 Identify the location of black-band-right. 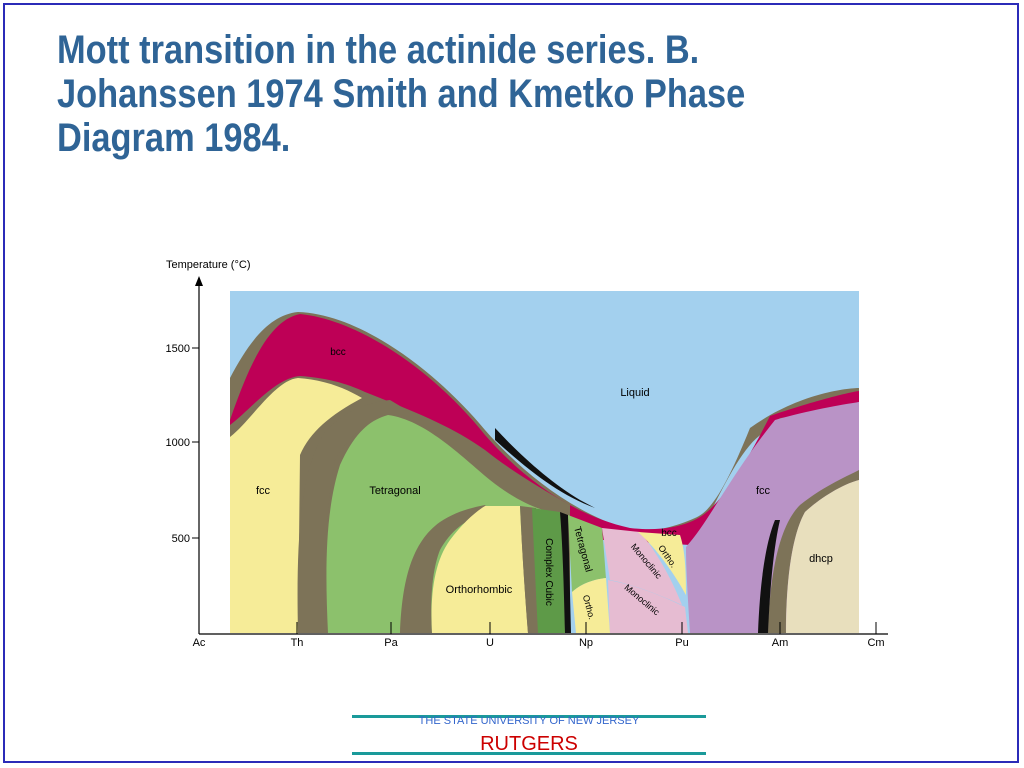
(769, 576).